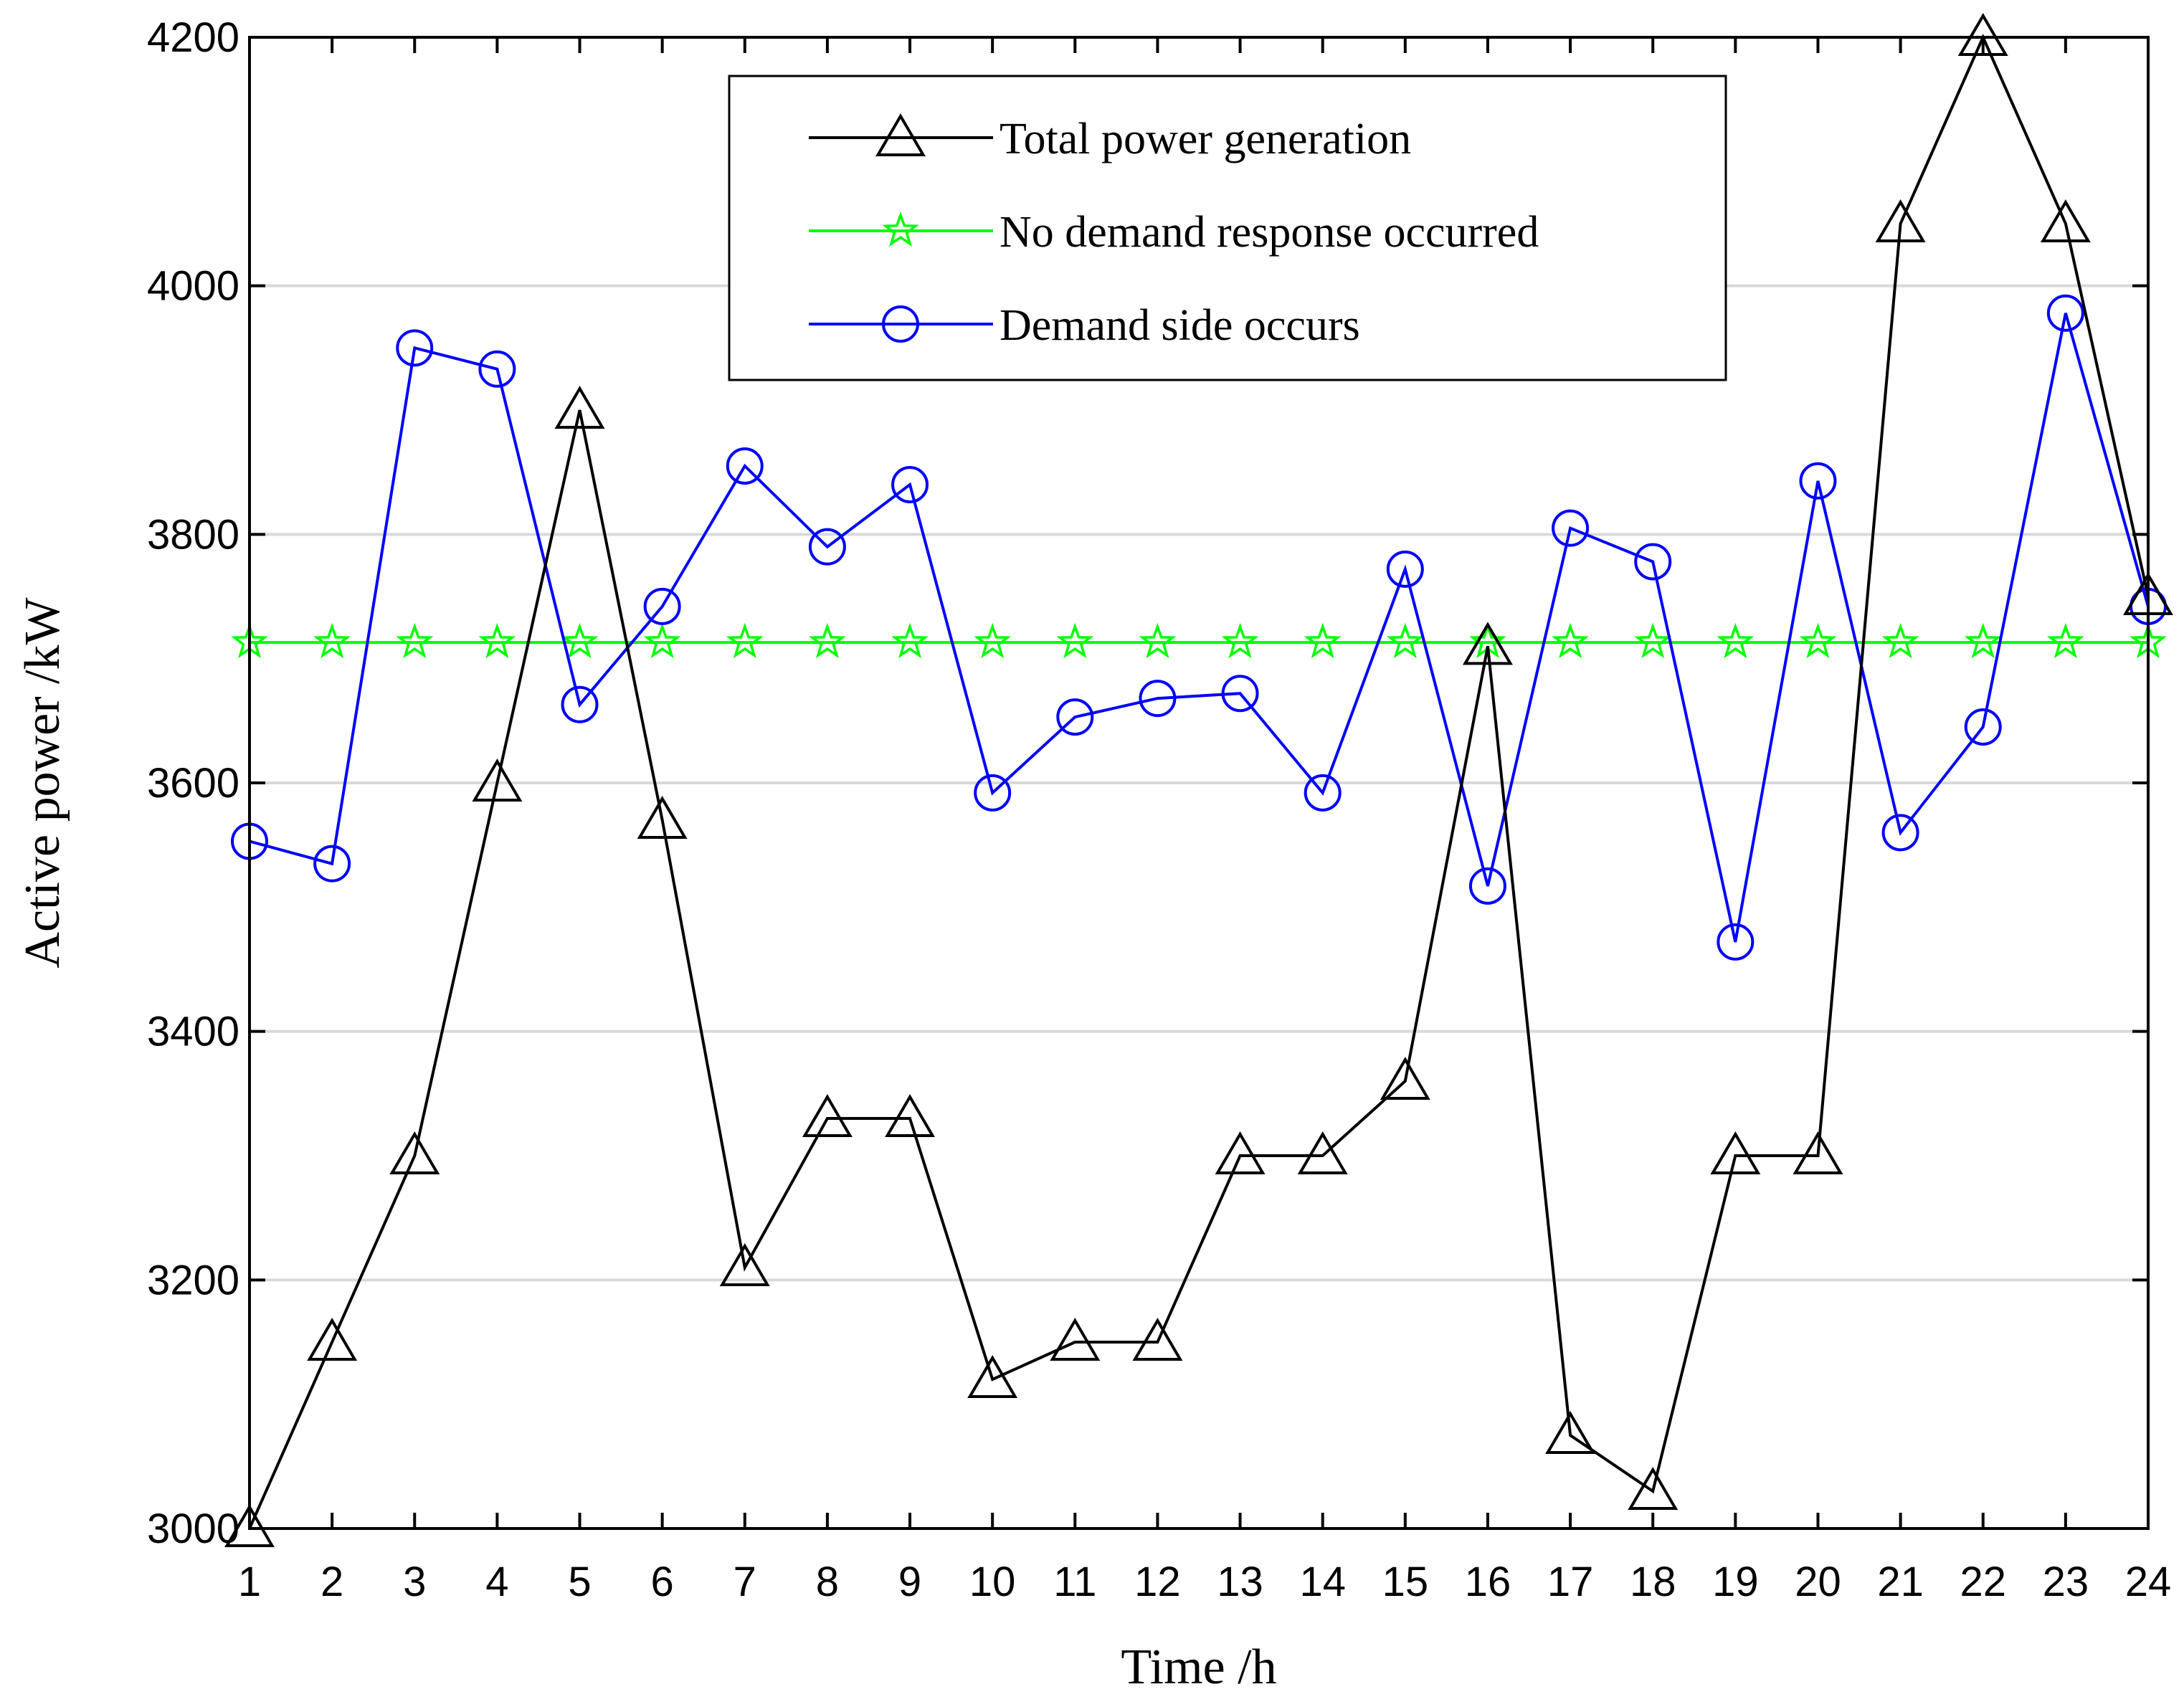 This screenshot has width=2184, height=1702. What do you see at coordinates (910, 1582) in the screenshot?
I see `x-tick-label: 9` at bounding box center [910, 1582].